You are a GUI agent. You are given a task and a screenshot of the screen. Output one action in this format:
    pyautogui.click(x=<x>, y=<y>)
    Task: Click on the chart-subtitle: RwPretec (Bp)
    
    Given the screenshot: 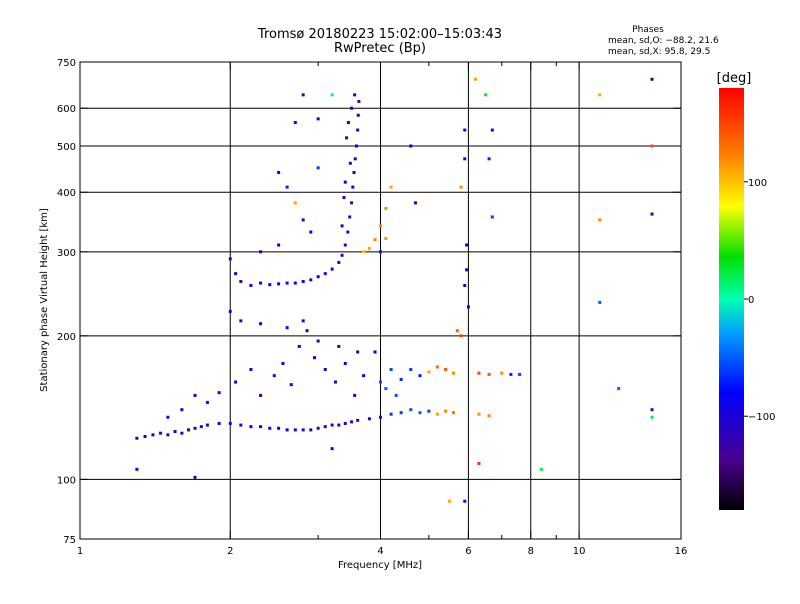 What is the action you would take?
    pyautogui.click(x=380, y=48)
    